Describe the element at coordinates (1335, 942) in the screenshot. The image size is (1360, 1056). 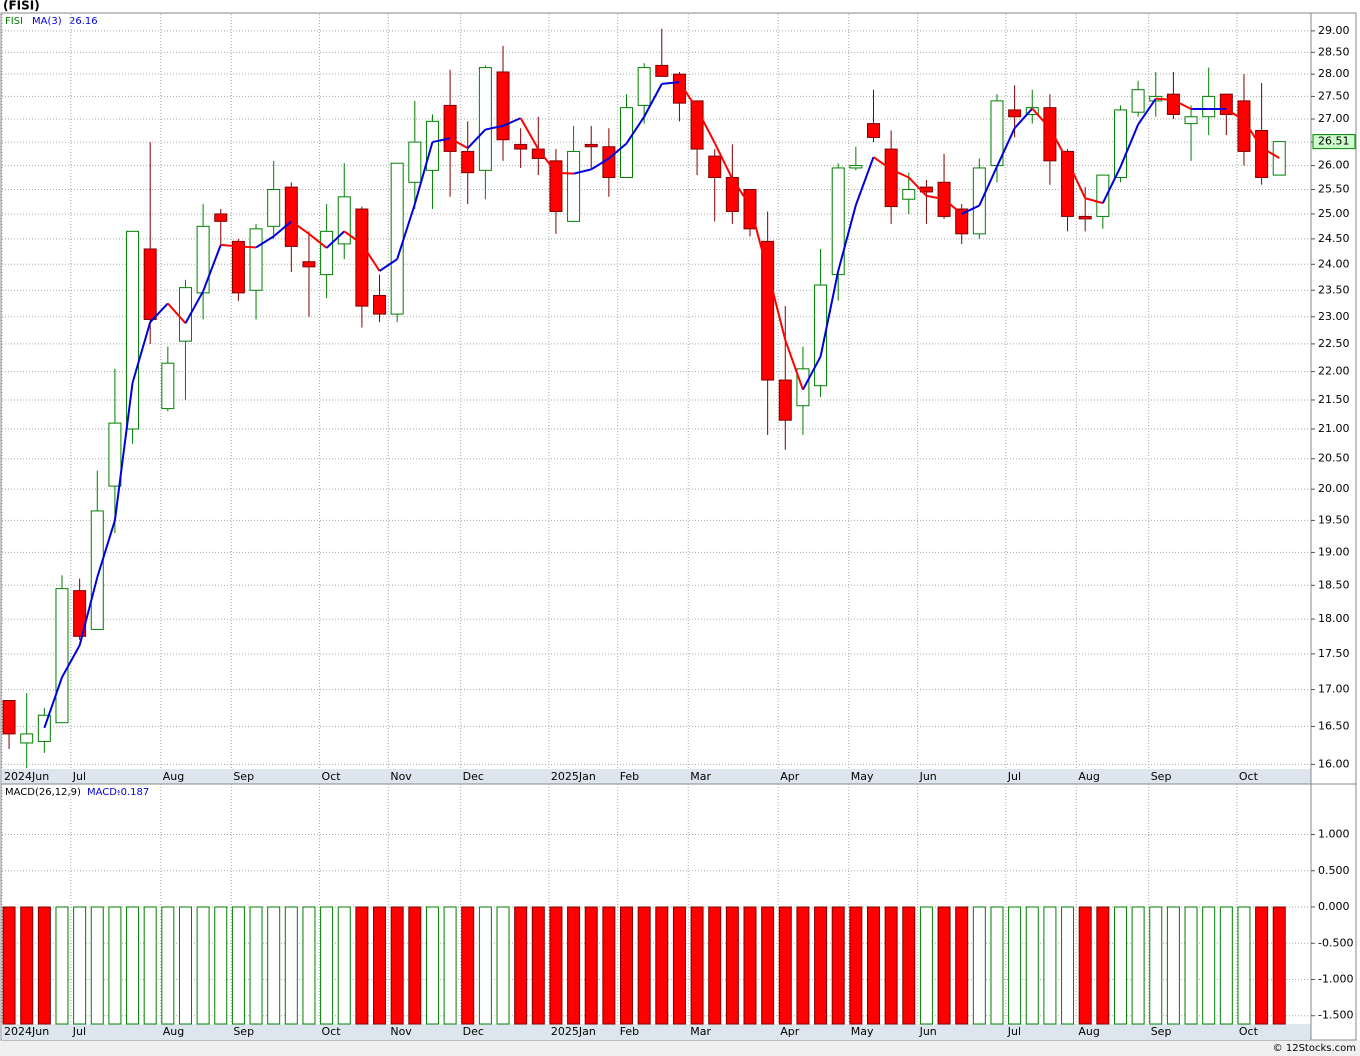
I see `y-tick-label: -0.500` at that location.